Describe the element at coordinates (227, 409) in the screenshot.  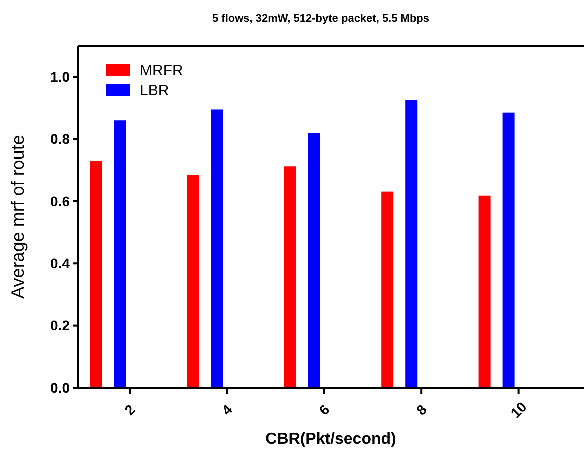
I see `x-tick-label: 4` at that location.